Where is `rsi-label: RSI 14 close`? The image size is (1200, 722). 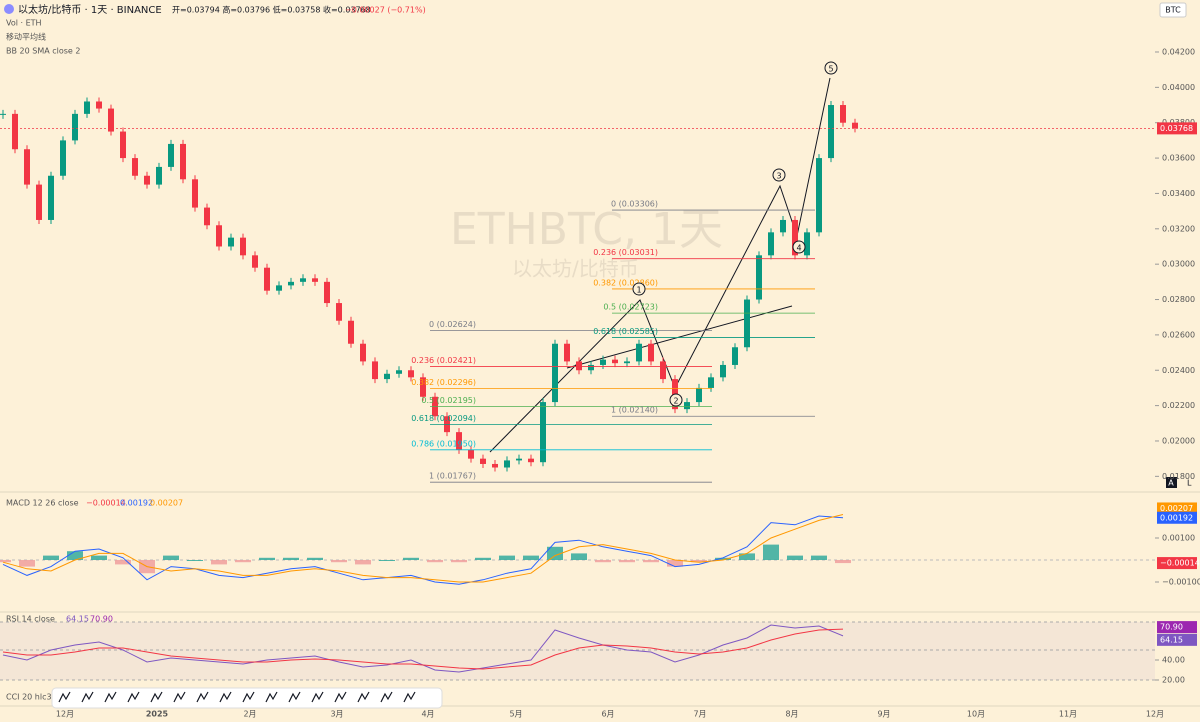
rsi-label: RSI 14 close is located at coordinates (30, 619).